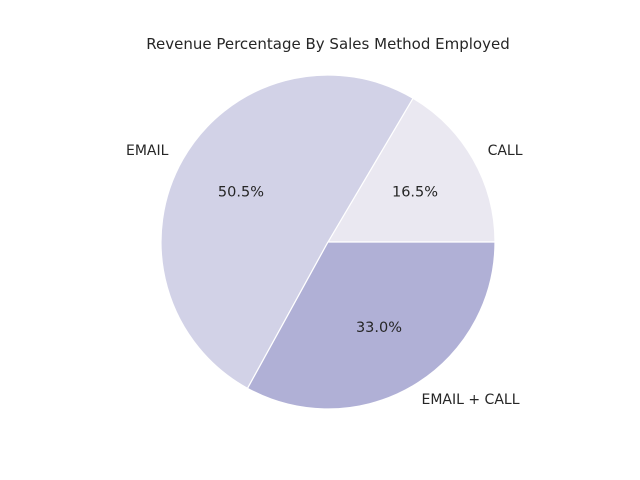  I want to click on slice-percent-call: 16.5%, so click(415, 192).